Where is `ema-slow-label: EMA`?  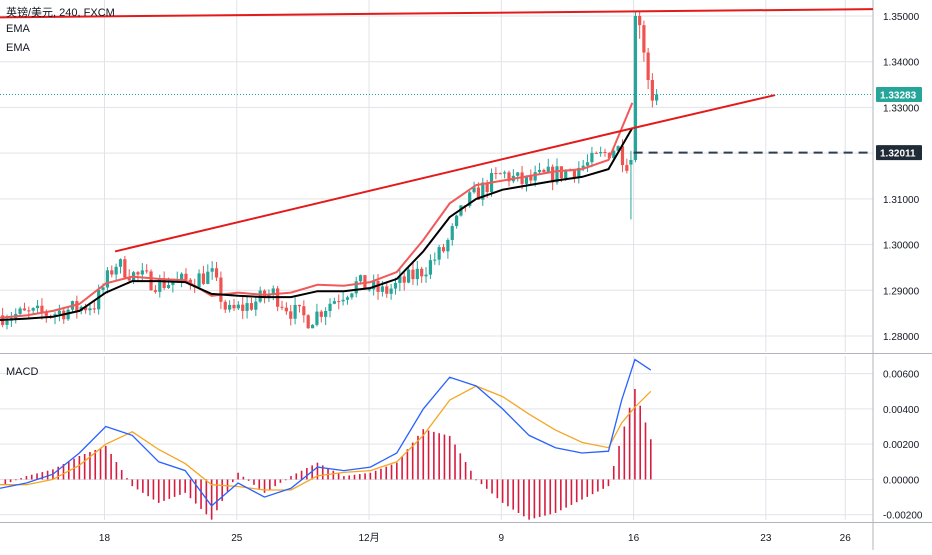
ema-slow-label: EMA is located at coordinates (18, 48).